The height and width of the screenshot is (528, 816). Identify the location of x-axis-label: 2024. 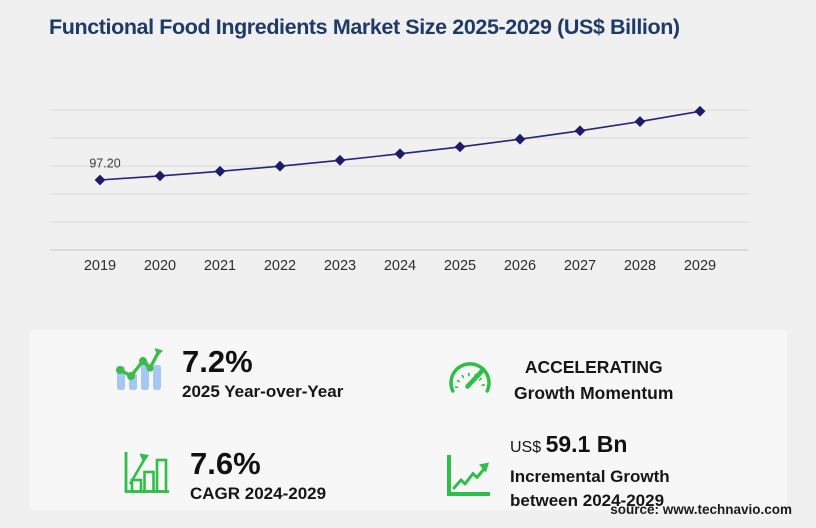
(400, 266).